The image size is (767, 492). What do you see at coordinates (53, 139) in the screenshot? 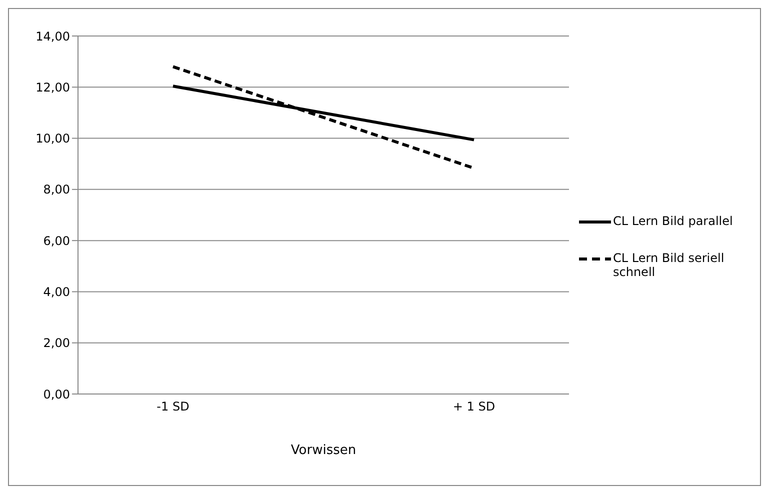
I see `y-tick-label: 10,00` at bounding box center [53, 139].